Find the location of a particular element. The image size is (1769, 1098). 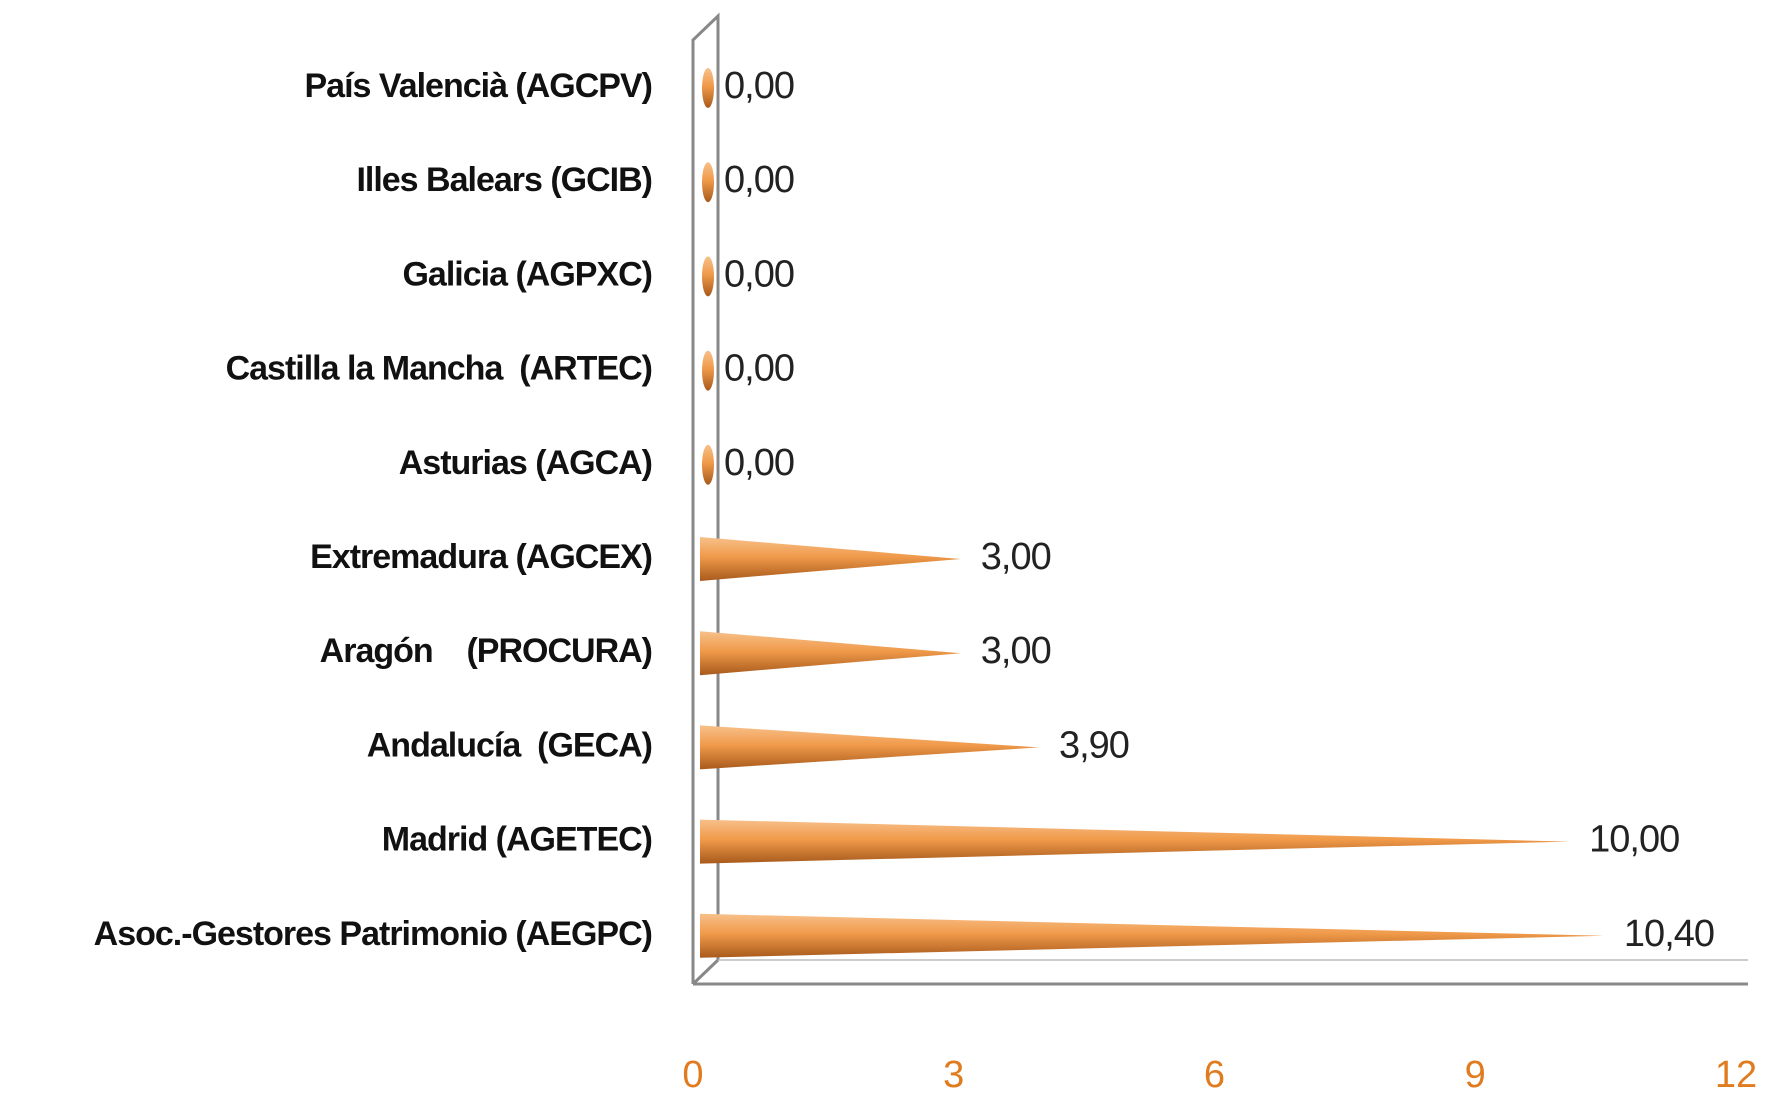

y-tick-label: Madrid (AGETEC) is located at coordinates (517, 840).